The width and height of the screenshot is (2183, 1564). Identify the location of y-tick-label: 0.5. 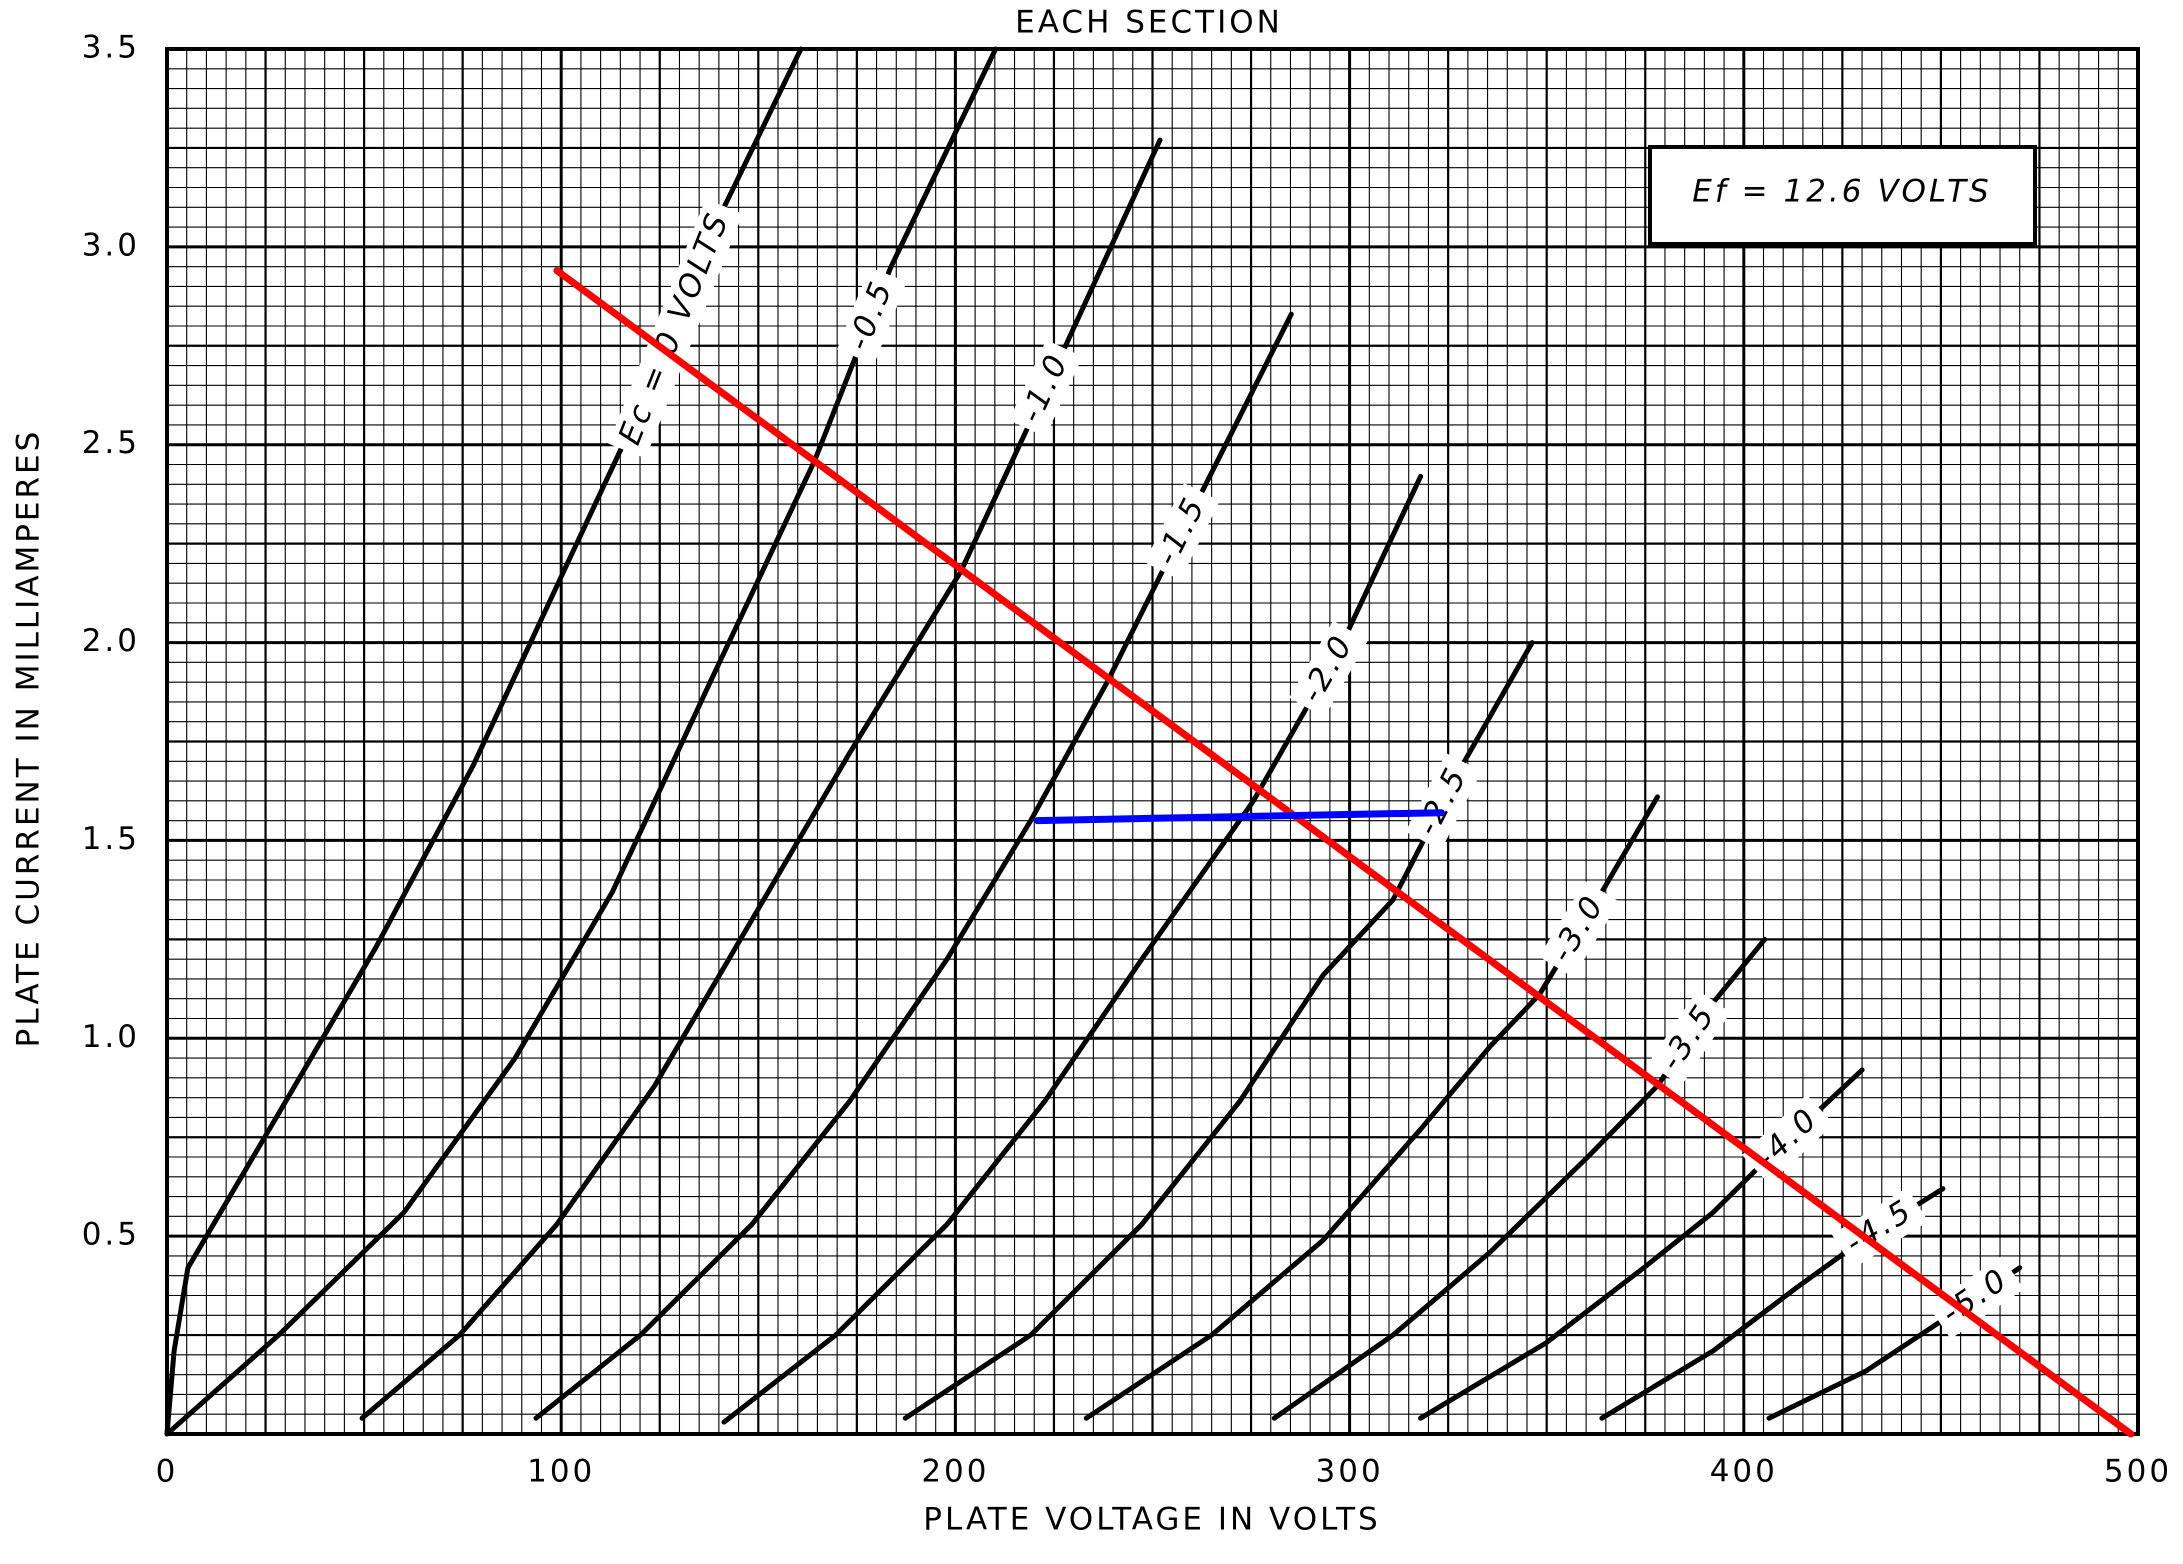
(111, 1235).